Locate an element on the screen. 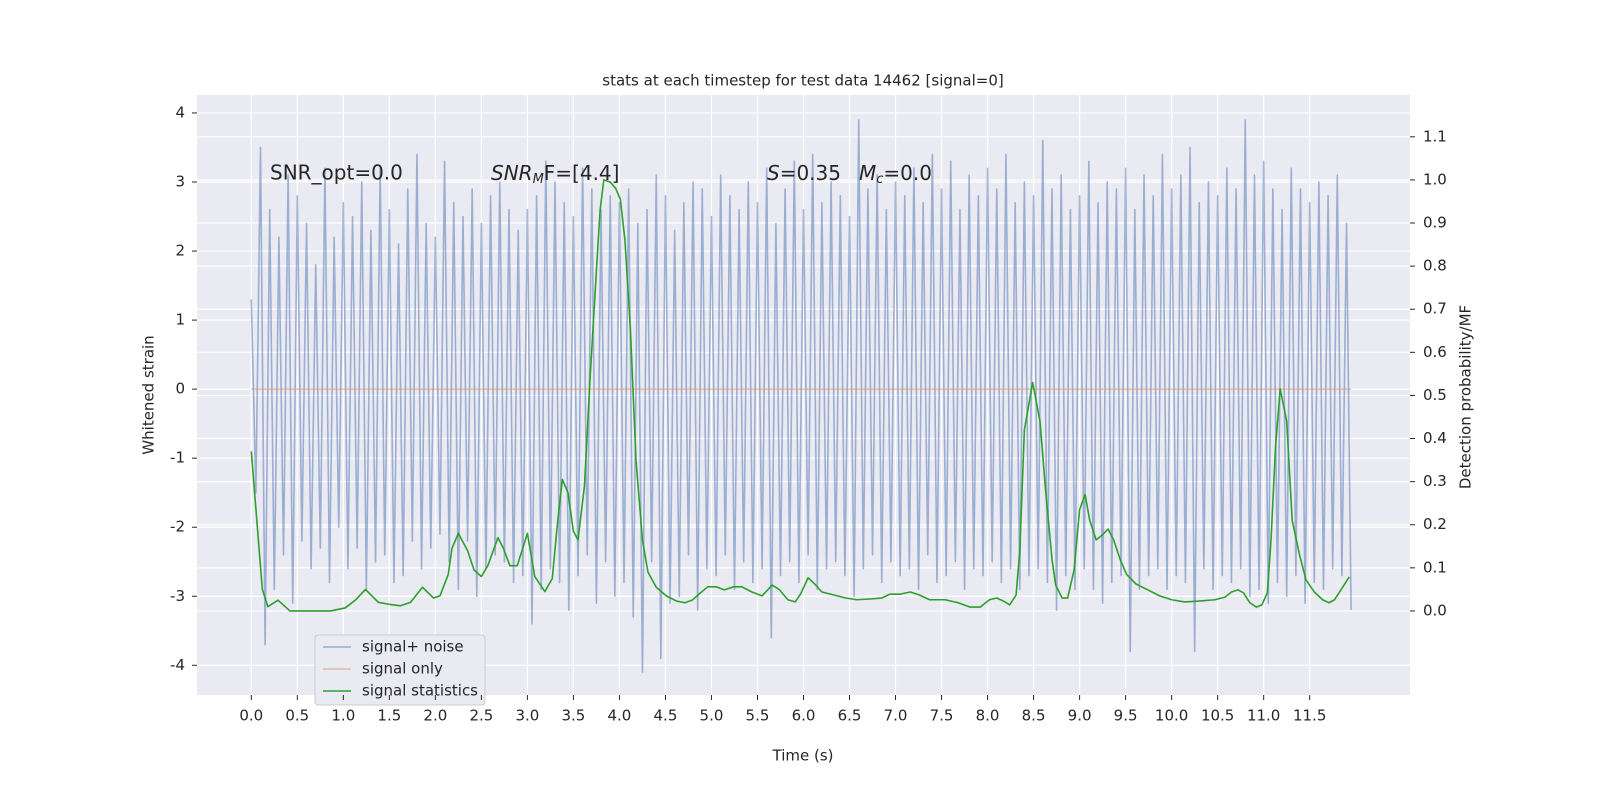  x-tick-label: 5.0 is located at coordinates (712, 716).